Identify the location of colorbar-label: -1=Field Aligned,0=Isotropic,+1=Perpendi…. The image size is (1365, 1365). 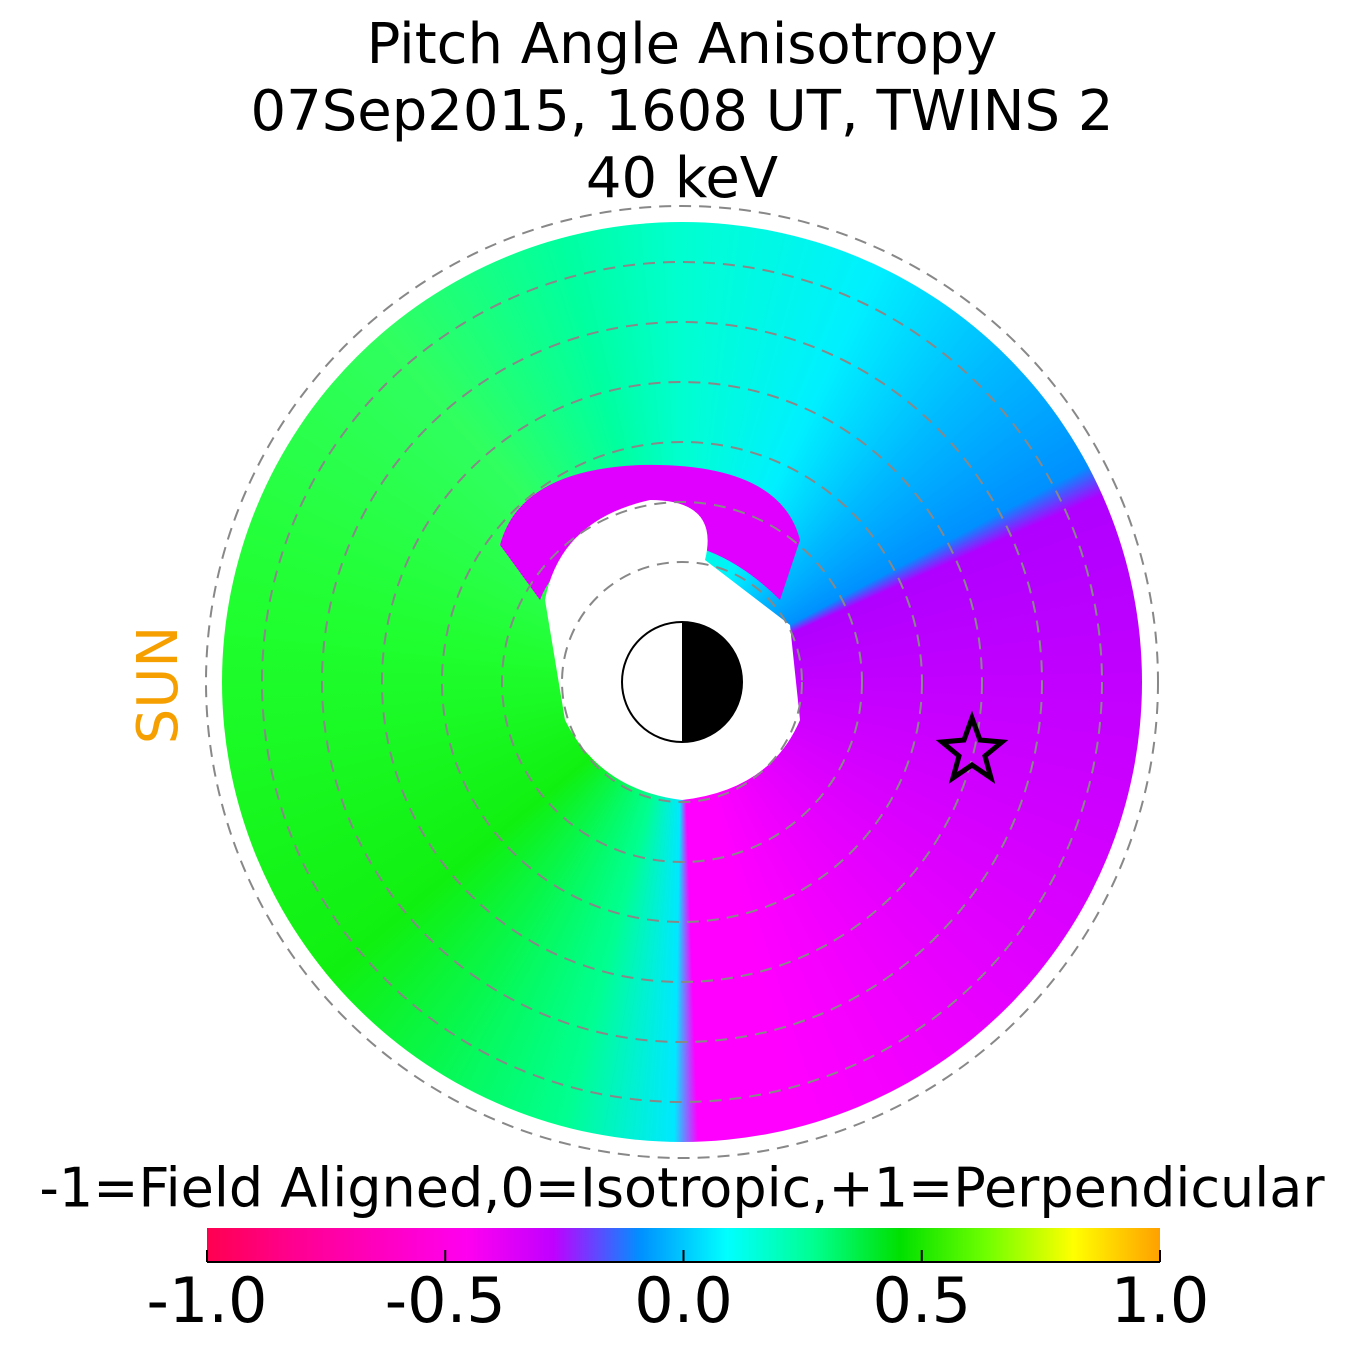
(682, 1188).